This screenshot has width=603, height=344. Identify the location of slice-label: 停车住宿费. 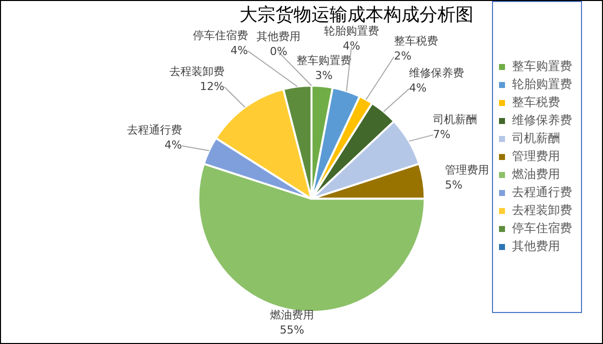
(220, 35).